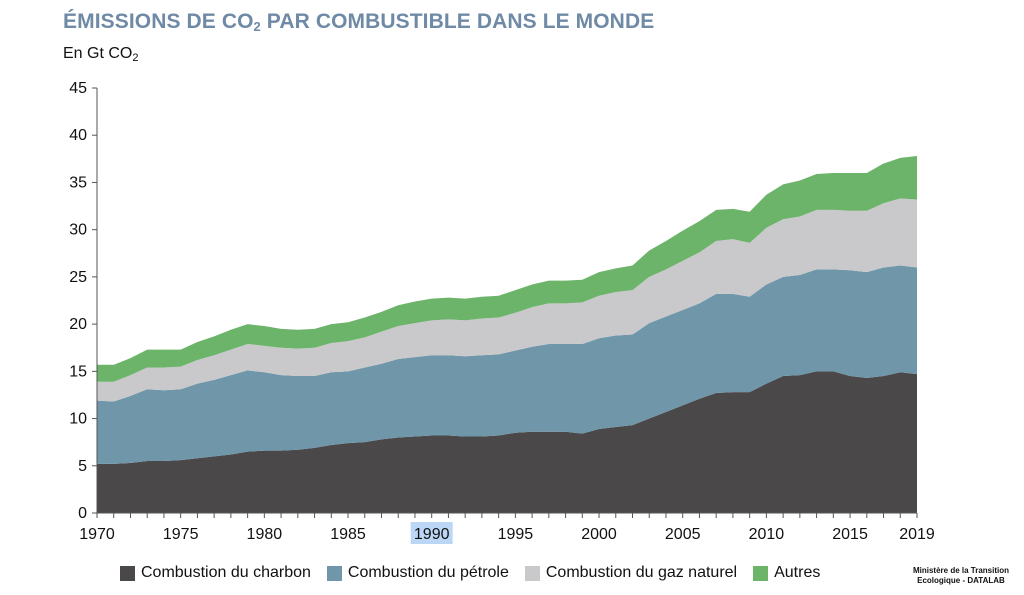  I want to click on legend-item-charbon: Combustion du charbon, so click(215, 573).